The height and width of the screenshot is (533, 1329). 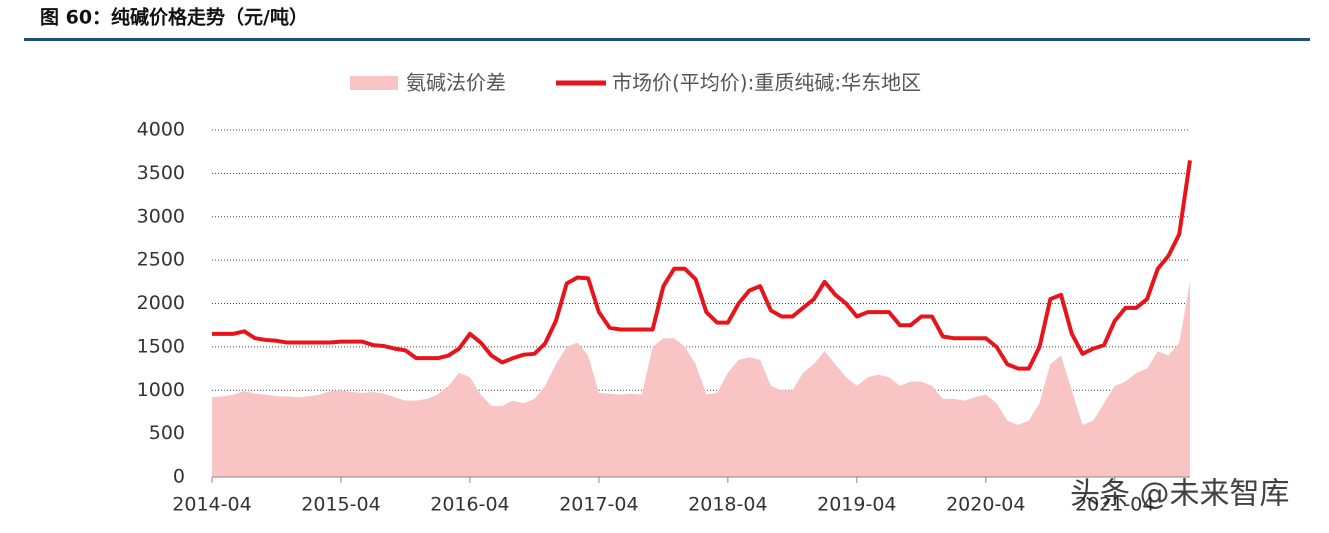 I want to click on y-tick-label: 2500, so click(x=161, y=260).